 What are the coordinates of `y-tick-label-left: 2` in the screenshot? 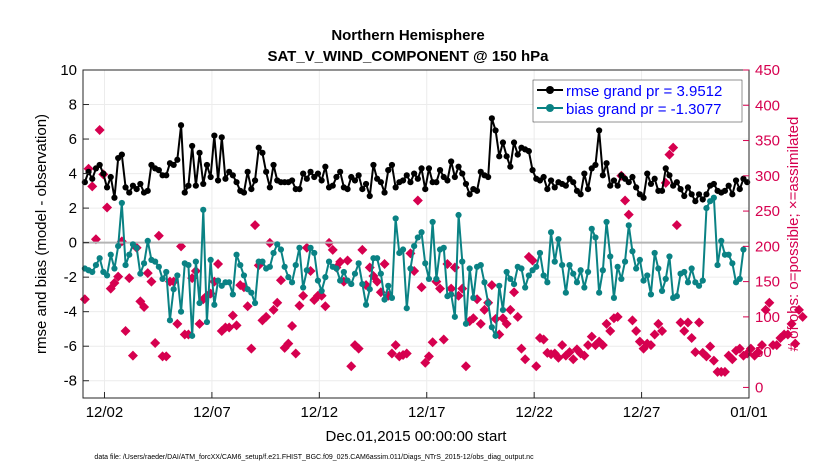 It's located at (73, 208).